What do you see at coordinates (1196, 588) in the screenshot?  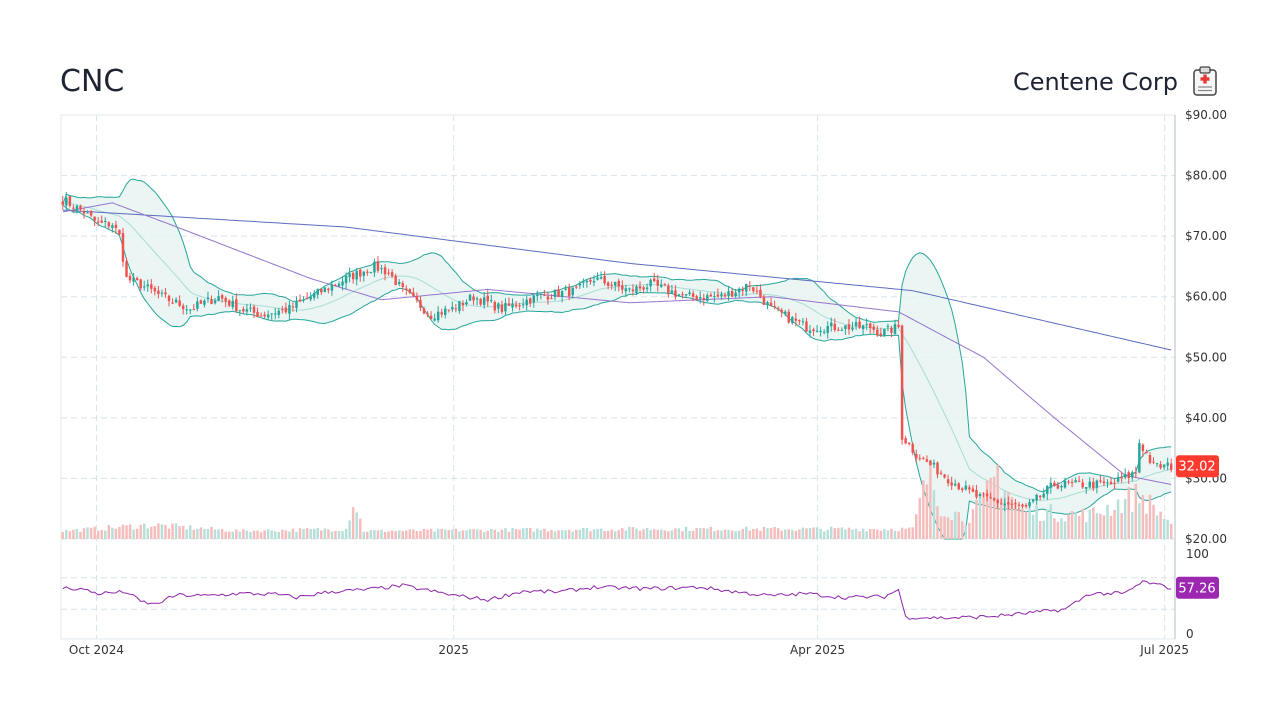 I see `last-rsi-label: 57.26` at bounding box center [1196, 588].